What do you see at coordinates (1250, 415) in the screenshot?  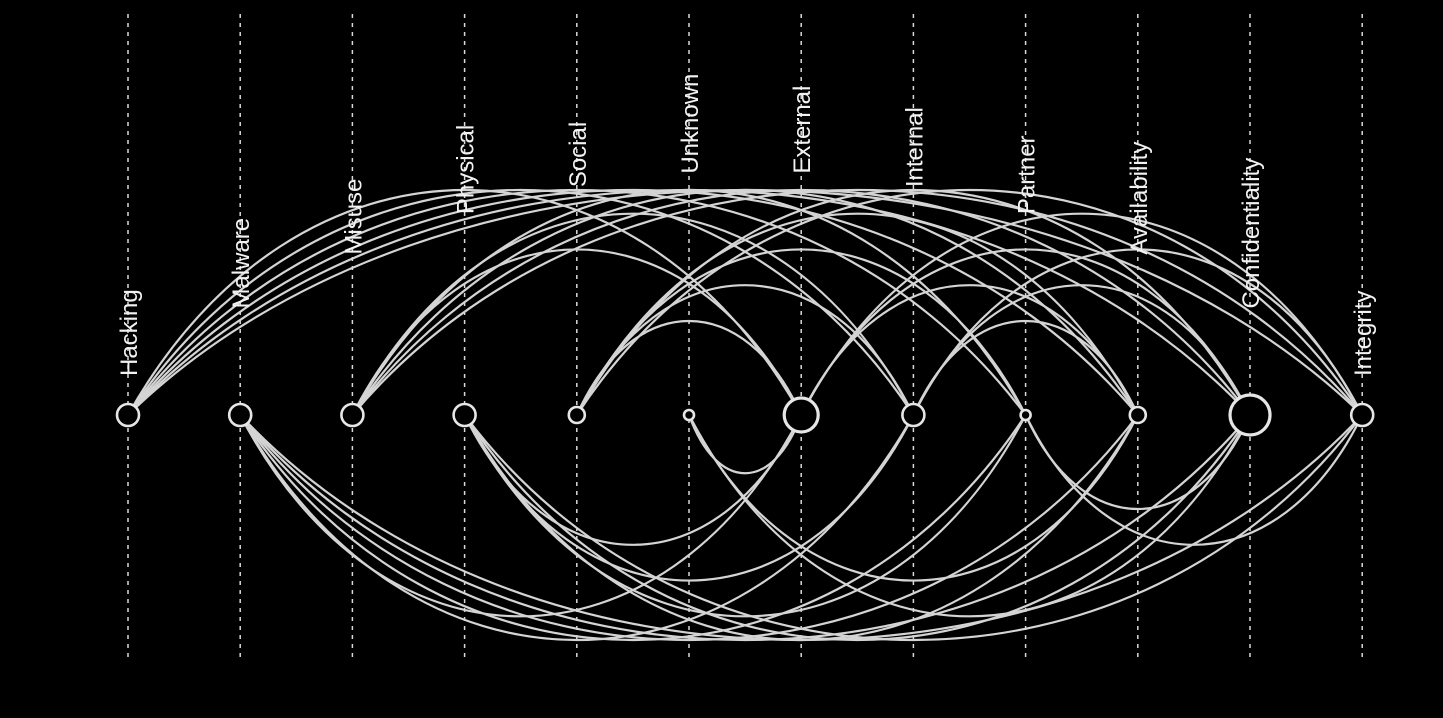 I see `node-confidentiality` at bounding box center [1250, 415].